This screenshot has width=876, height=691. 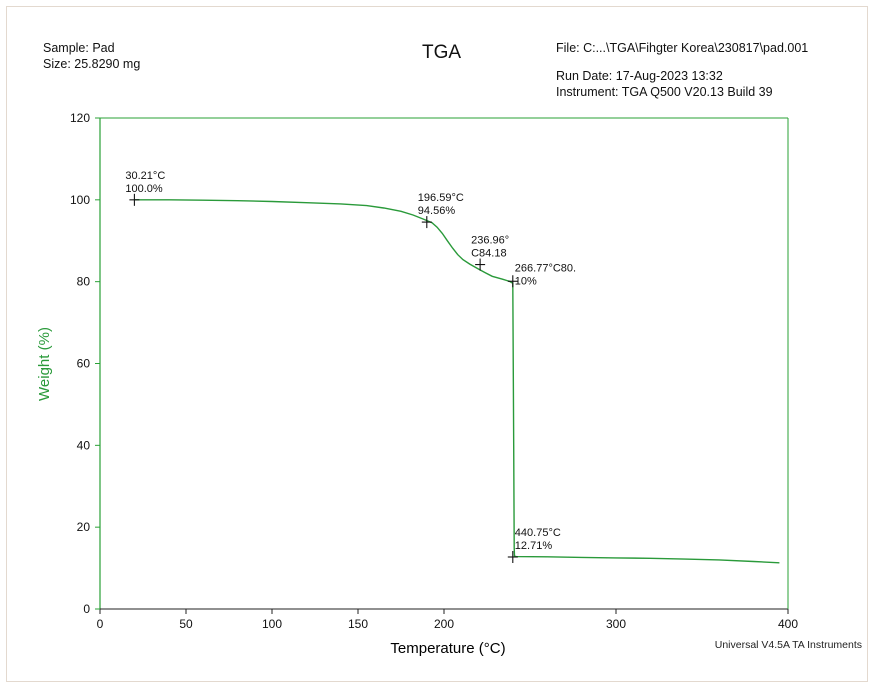 What do you see at coordinates (538, 533) in the screenshot?
I see `data-label: 440.75°C` at bounding box center [538, 533].